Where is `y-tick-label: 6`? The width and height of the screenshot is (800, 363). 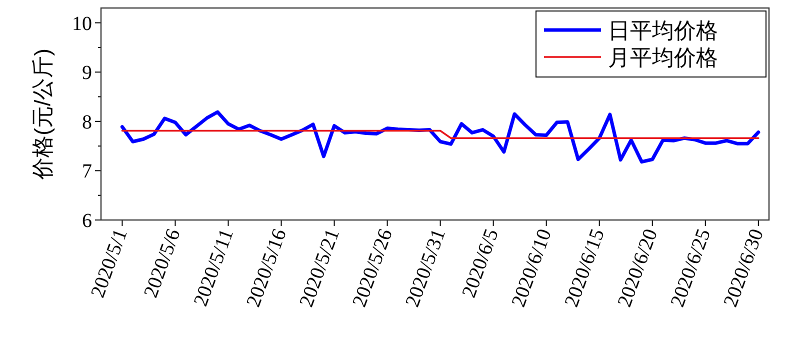 y-tick-label: 6 is located at coordinates (87, 221).